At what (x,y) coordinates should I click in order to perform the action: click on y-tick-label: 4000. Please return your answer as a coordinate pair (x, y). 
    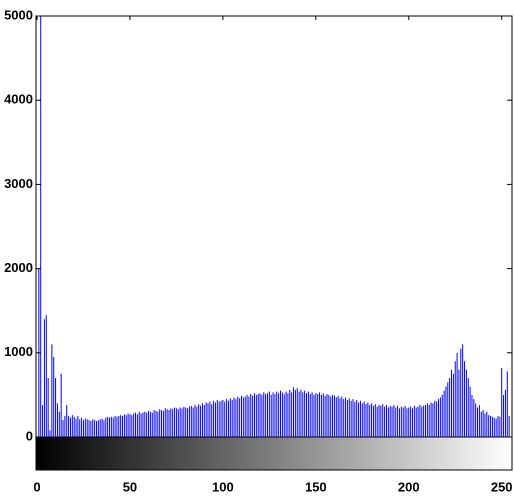
    Looking at the image, I should click on (18, 99).